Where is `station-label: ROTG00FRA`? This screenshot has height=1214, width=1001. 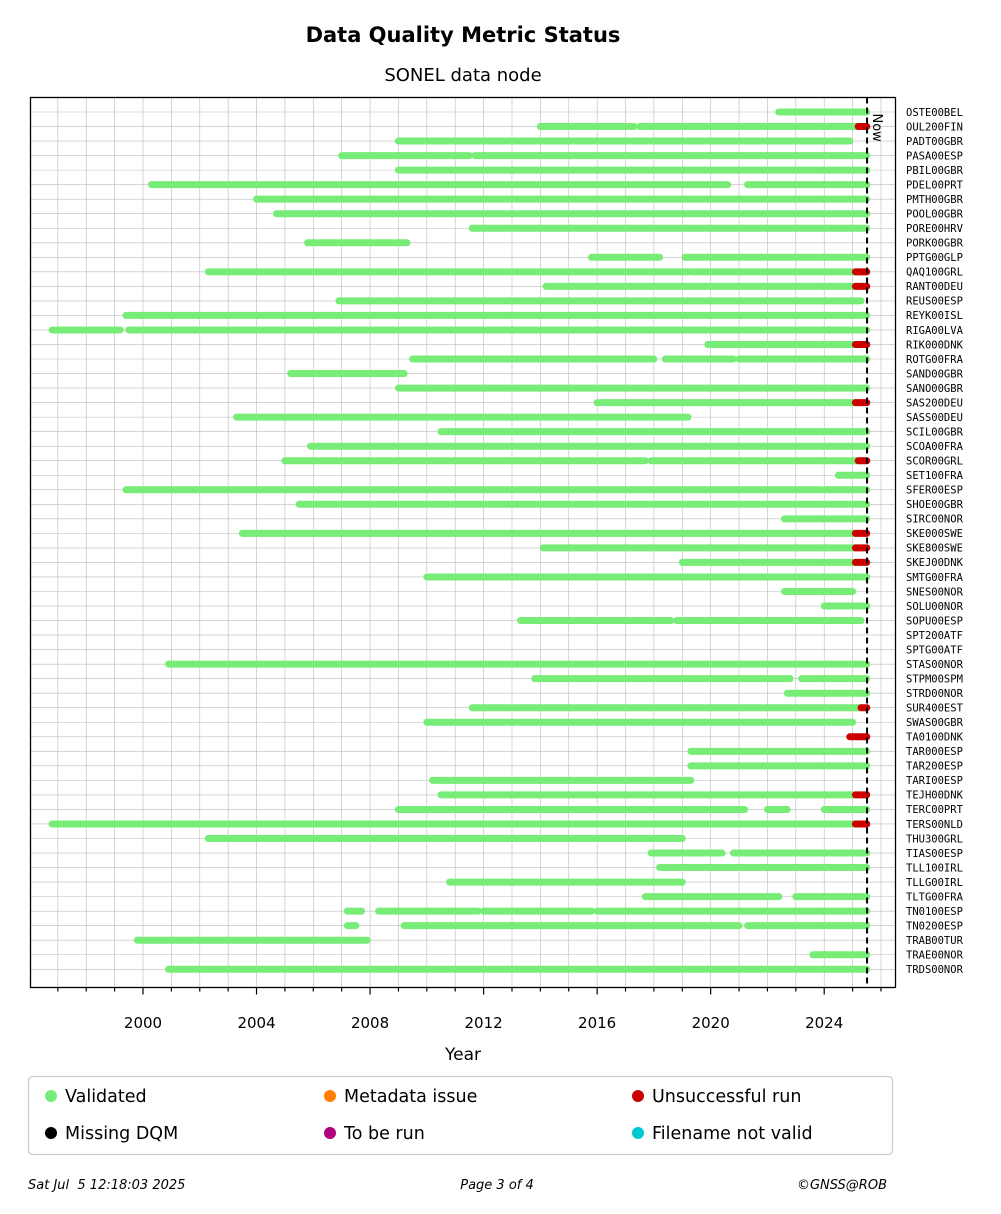 station-label: ROTG00FRA is located at coordinates (935, 360).